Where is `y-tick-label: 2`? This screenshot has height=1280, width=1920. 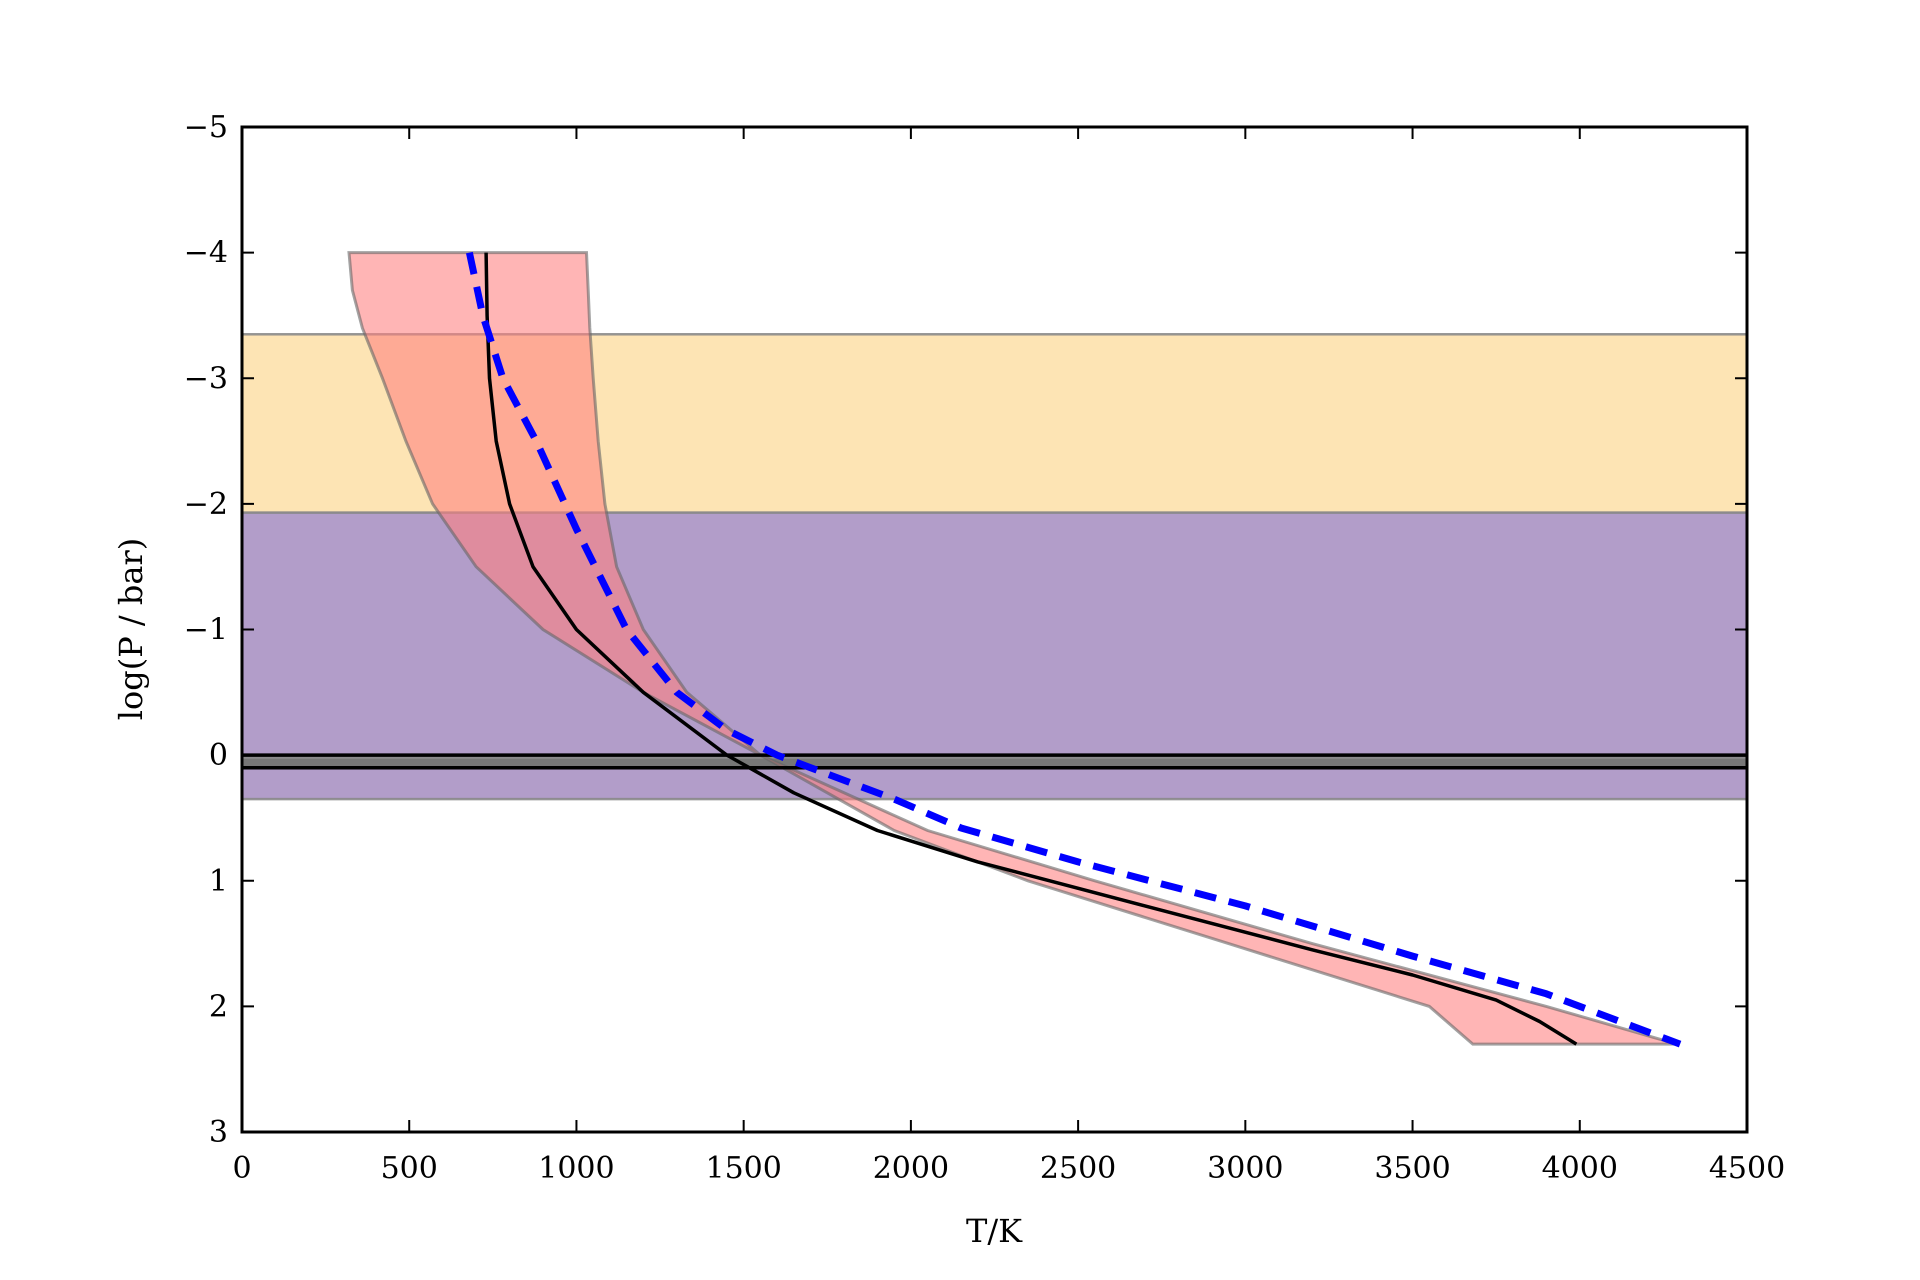 y-tick-label: 2 is located at coordinates (218, 1006).